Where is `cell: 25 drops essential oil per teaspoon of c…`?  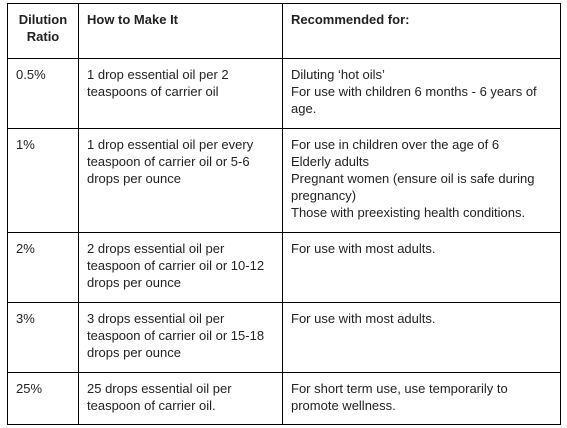
cell: 25 drops essential oil per teaspoon of c… is located at coordinates (180, 398).